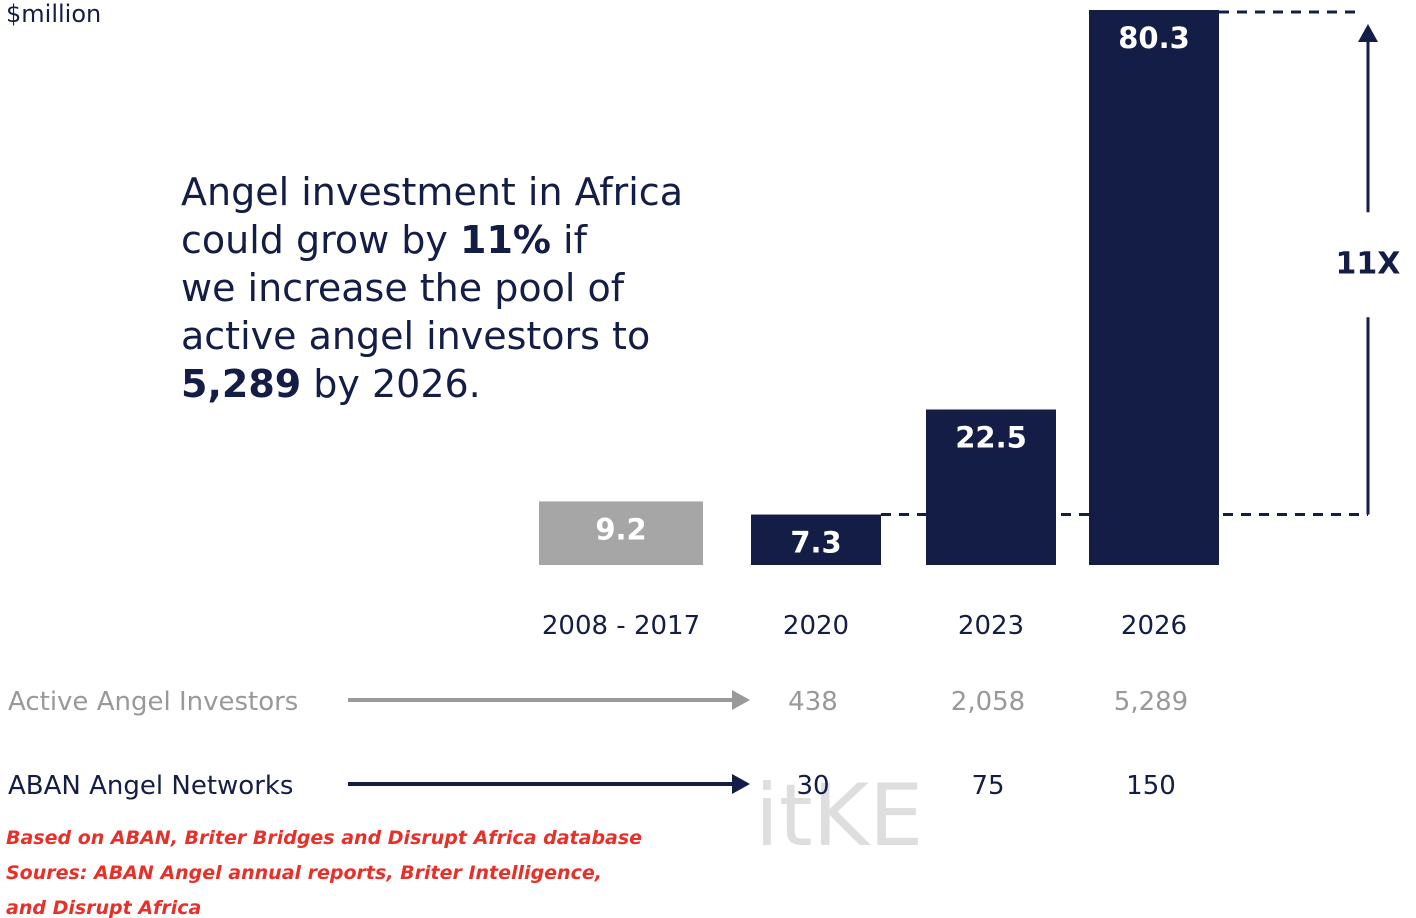 The height and width of the screenshot is (918, 1416). What do you see at coordinates (812, 786) in the screenshot?
I see `row-value: 30` at bounding box center [812, 786].